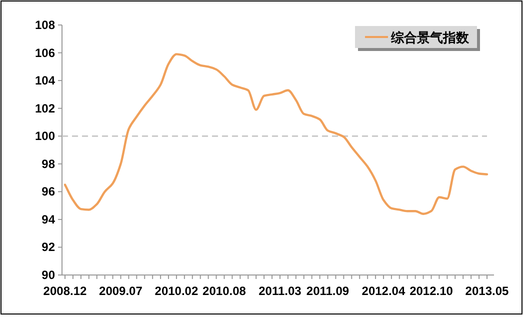  What do you see at coordinates (45, 108) in the screenshot?
I see `y-tick-label: 102` at bounding box center [45, 108].